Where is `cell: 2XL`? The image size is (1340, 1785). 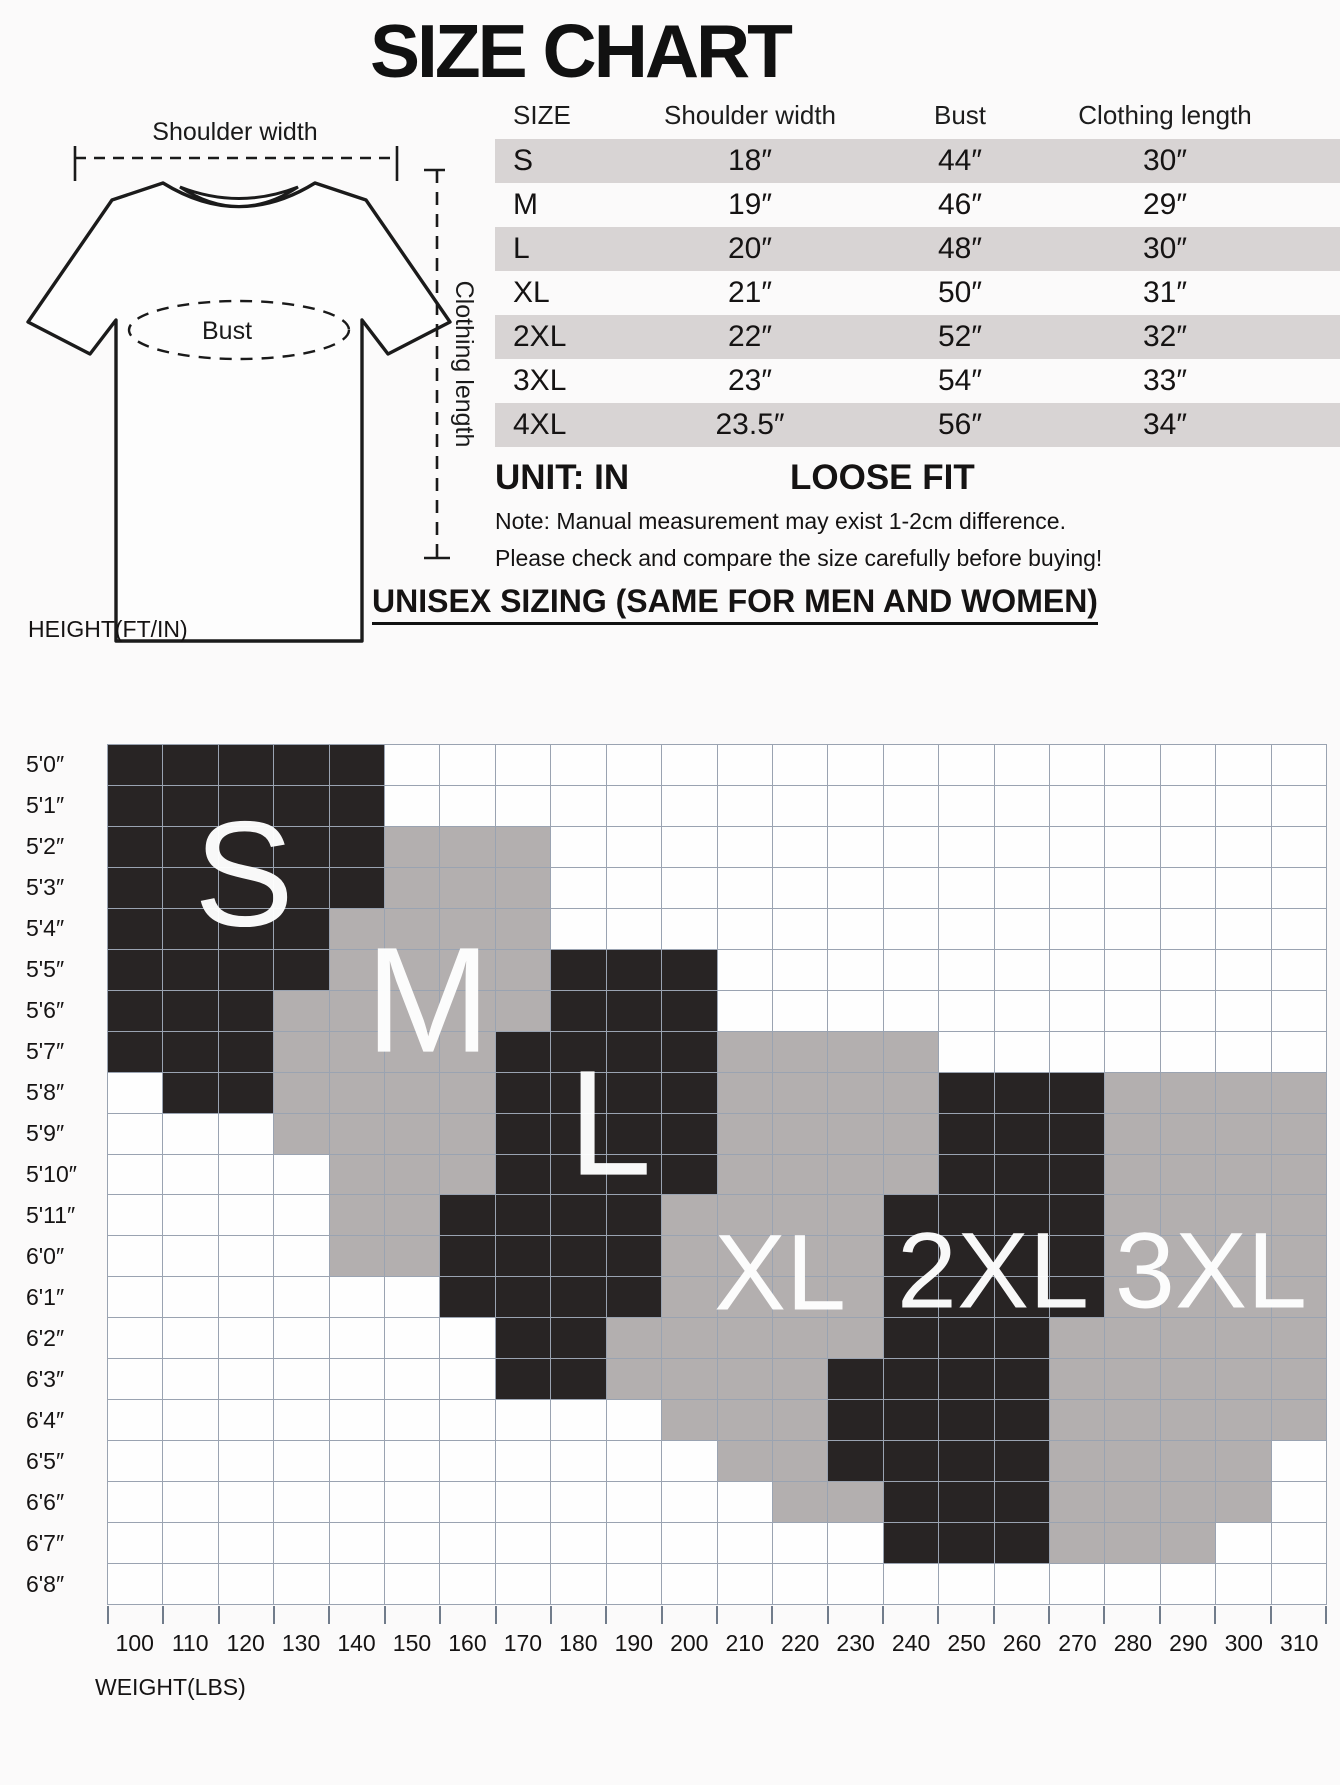 cell: 2XL is located at coordinates (540, 336).